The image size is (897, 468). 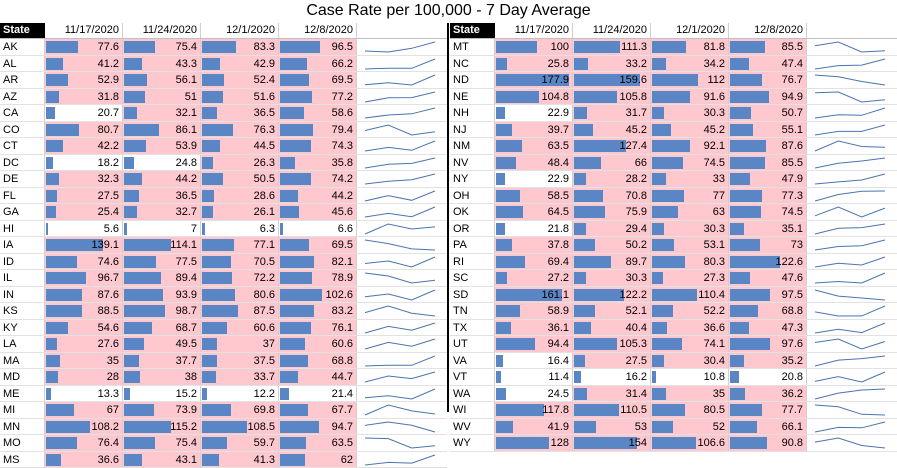 I want to click on state-cell: IN, so click(x=22, y=295).